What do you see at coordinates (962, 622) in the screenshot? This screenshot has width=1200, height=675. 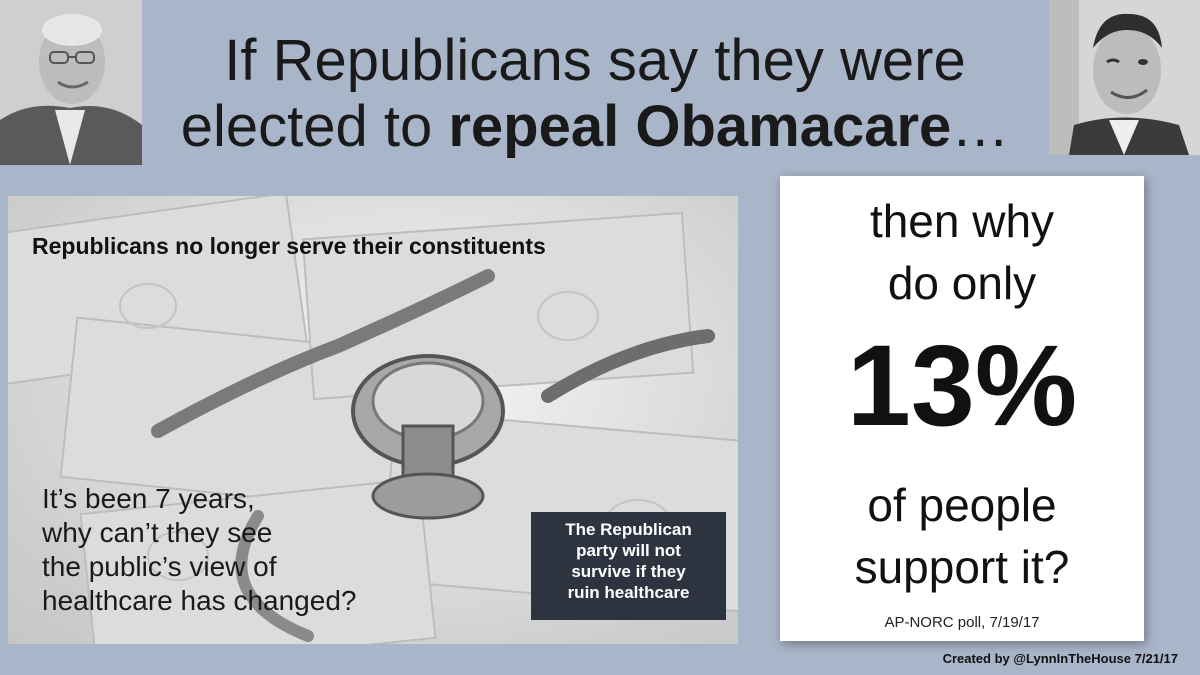 I see `poll-source: AP-NORC poll, 7/19/17` at bounding box center [962, 622].